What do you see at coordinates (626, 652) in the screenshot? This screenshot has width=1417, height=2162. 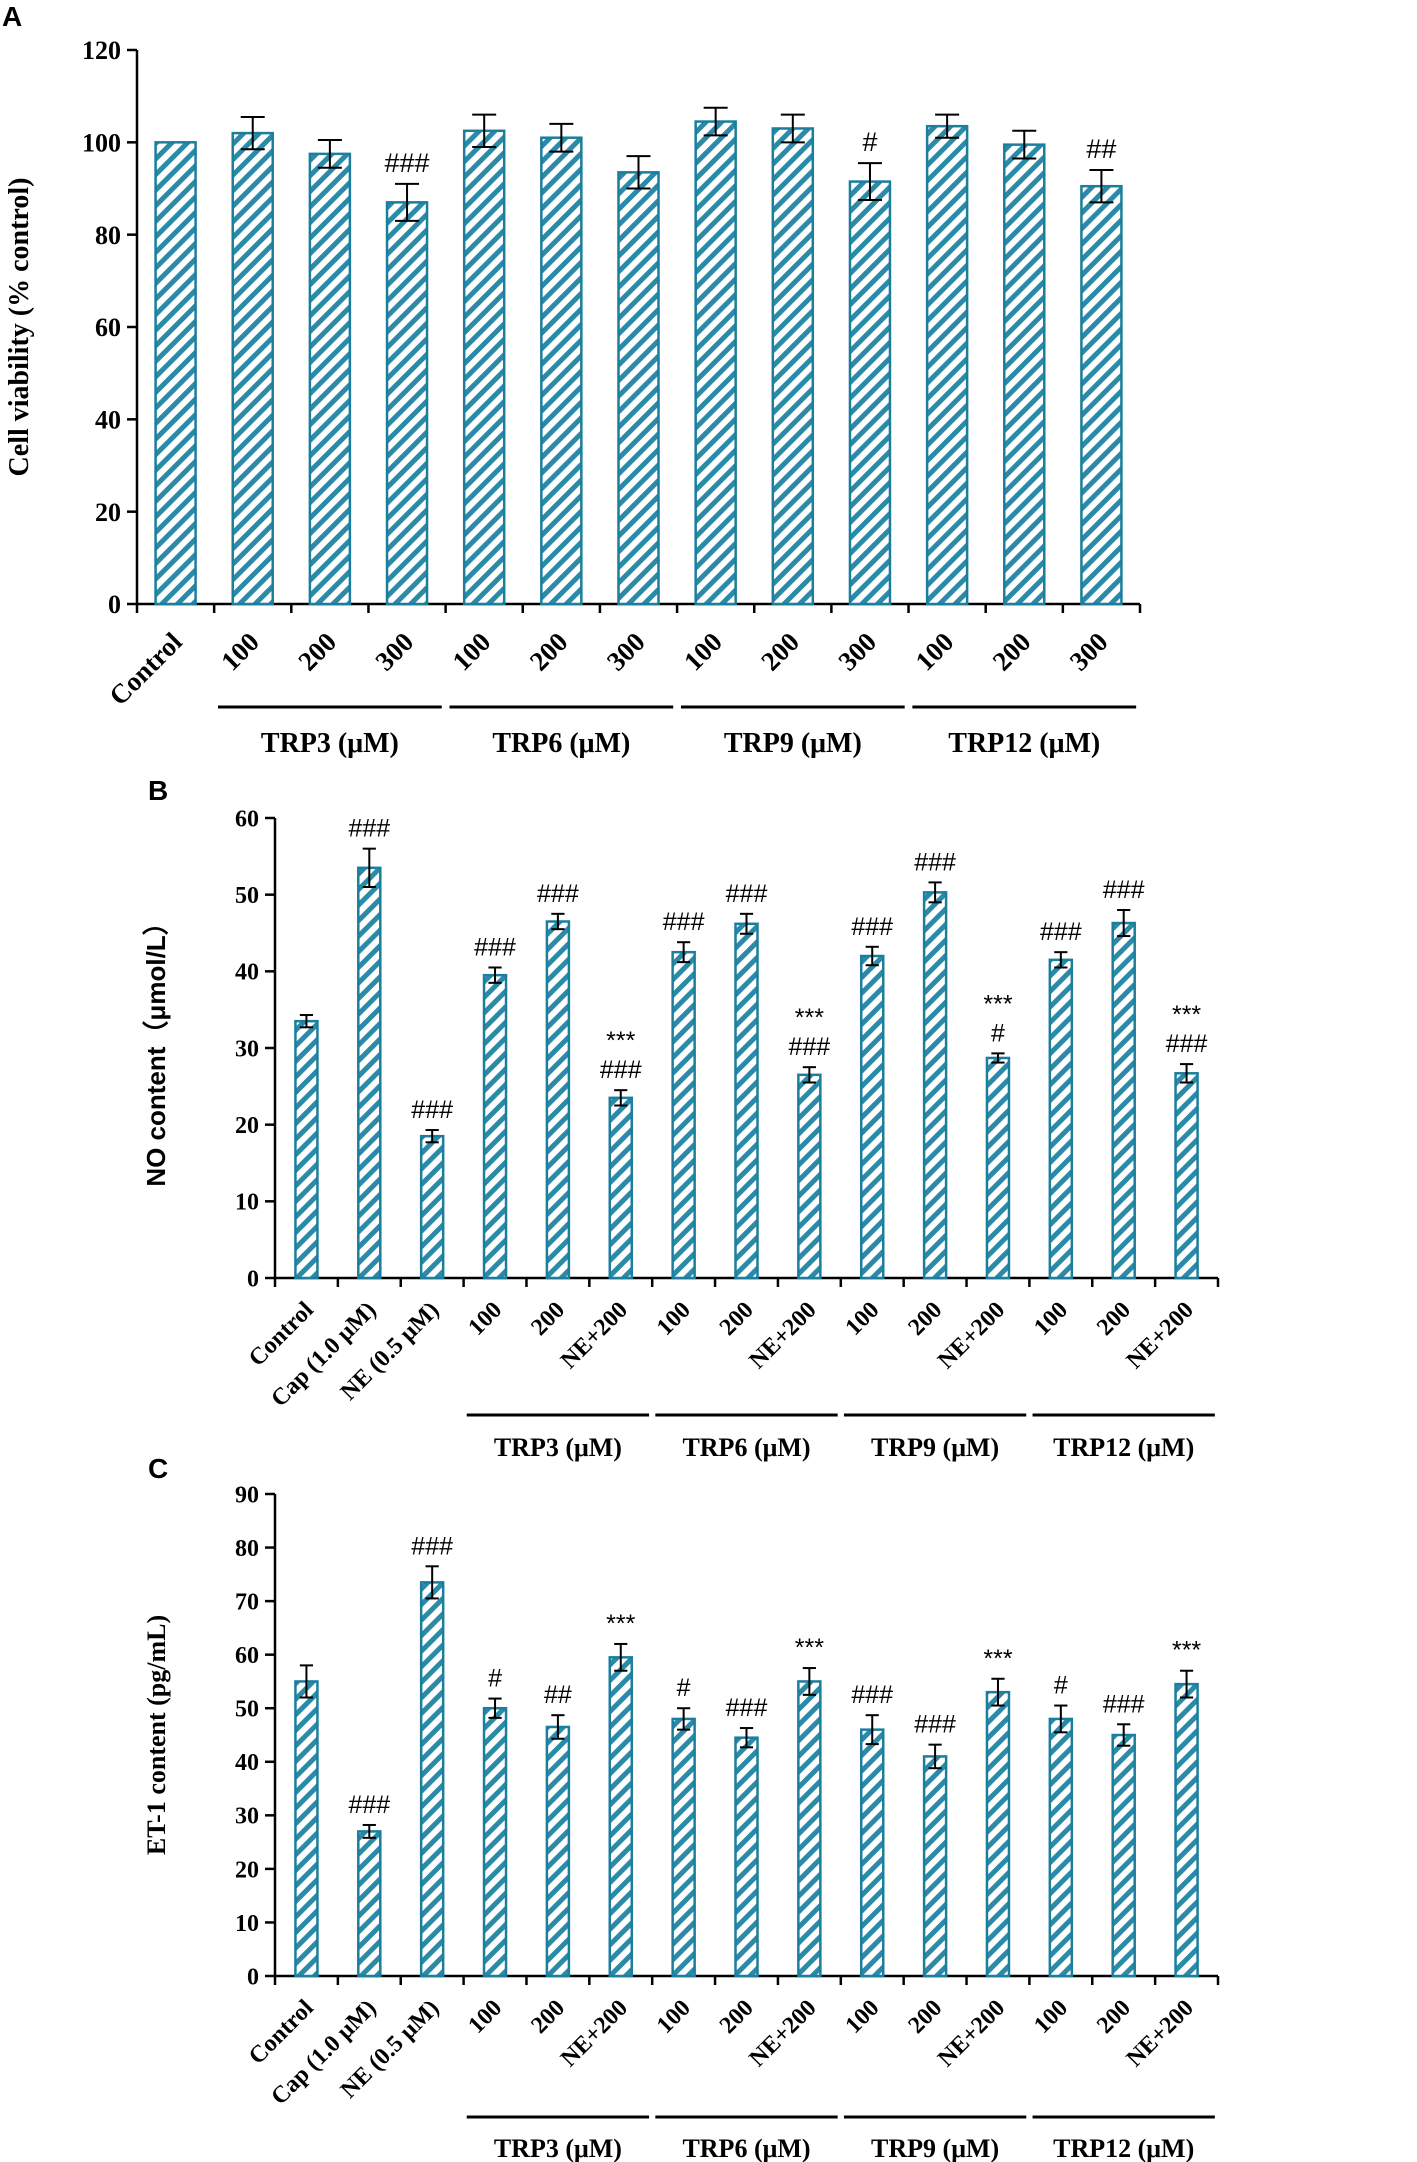 I see `x-tick-label: 300` at bounding box center [626, 652].